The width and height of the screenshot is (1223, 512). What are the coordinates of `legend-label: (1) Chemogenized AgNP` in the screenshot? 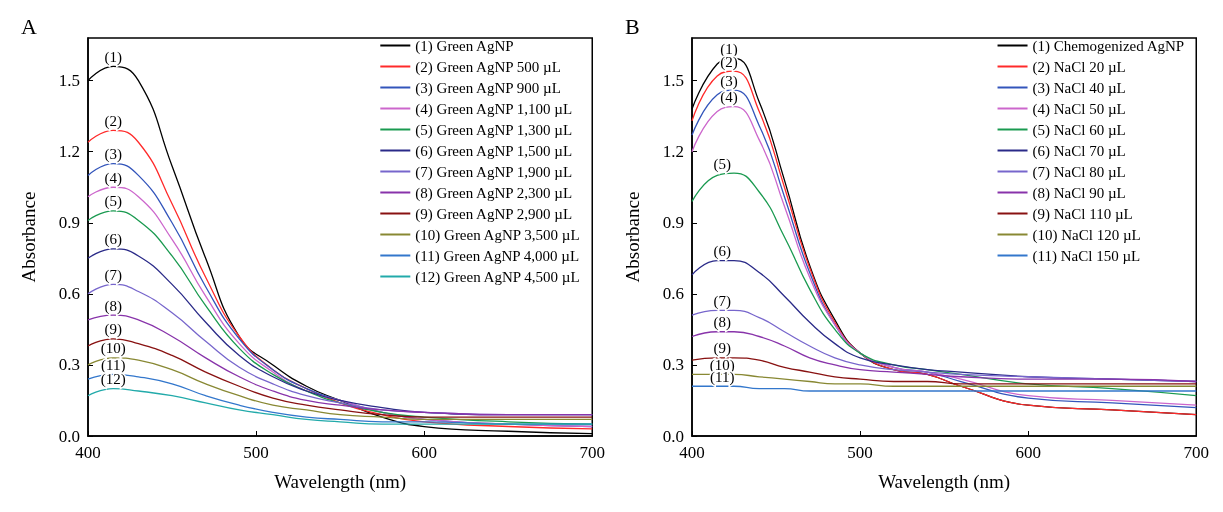 It's located at (1108, 46).